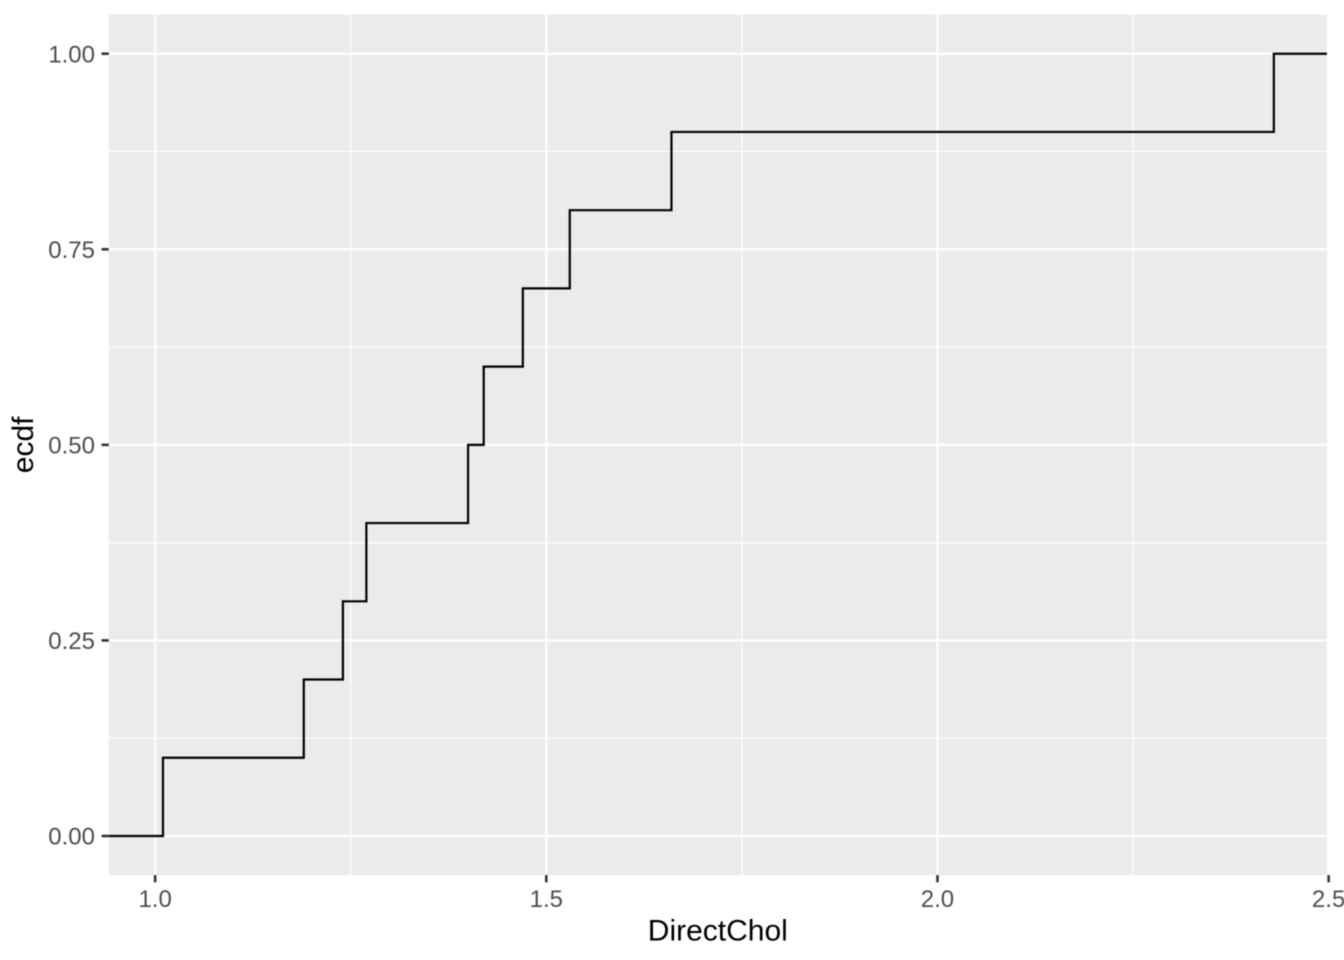  What do you see at coordinates (71, 837) in the screenshot?
I see `y-tick-label: 0.00` at bounding box center [71, 837].